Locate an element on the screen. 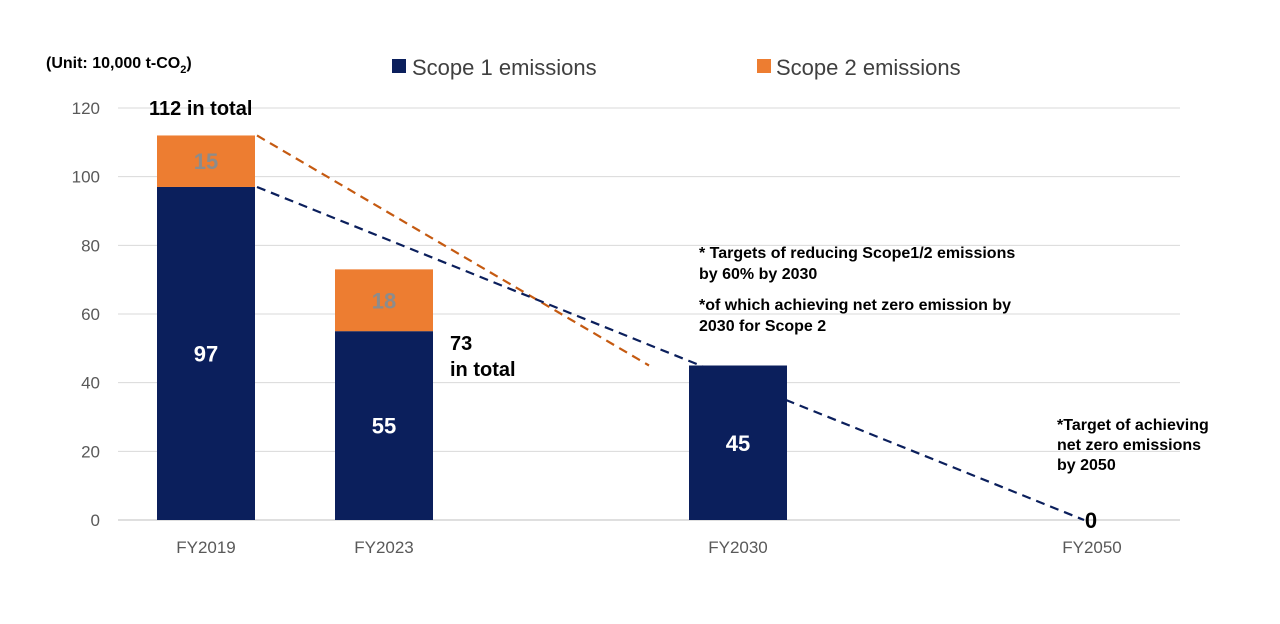 This screenshot has height=624, width=1280. value-label-scope2-fy2019: 15 is located at coordinates (206, 161).